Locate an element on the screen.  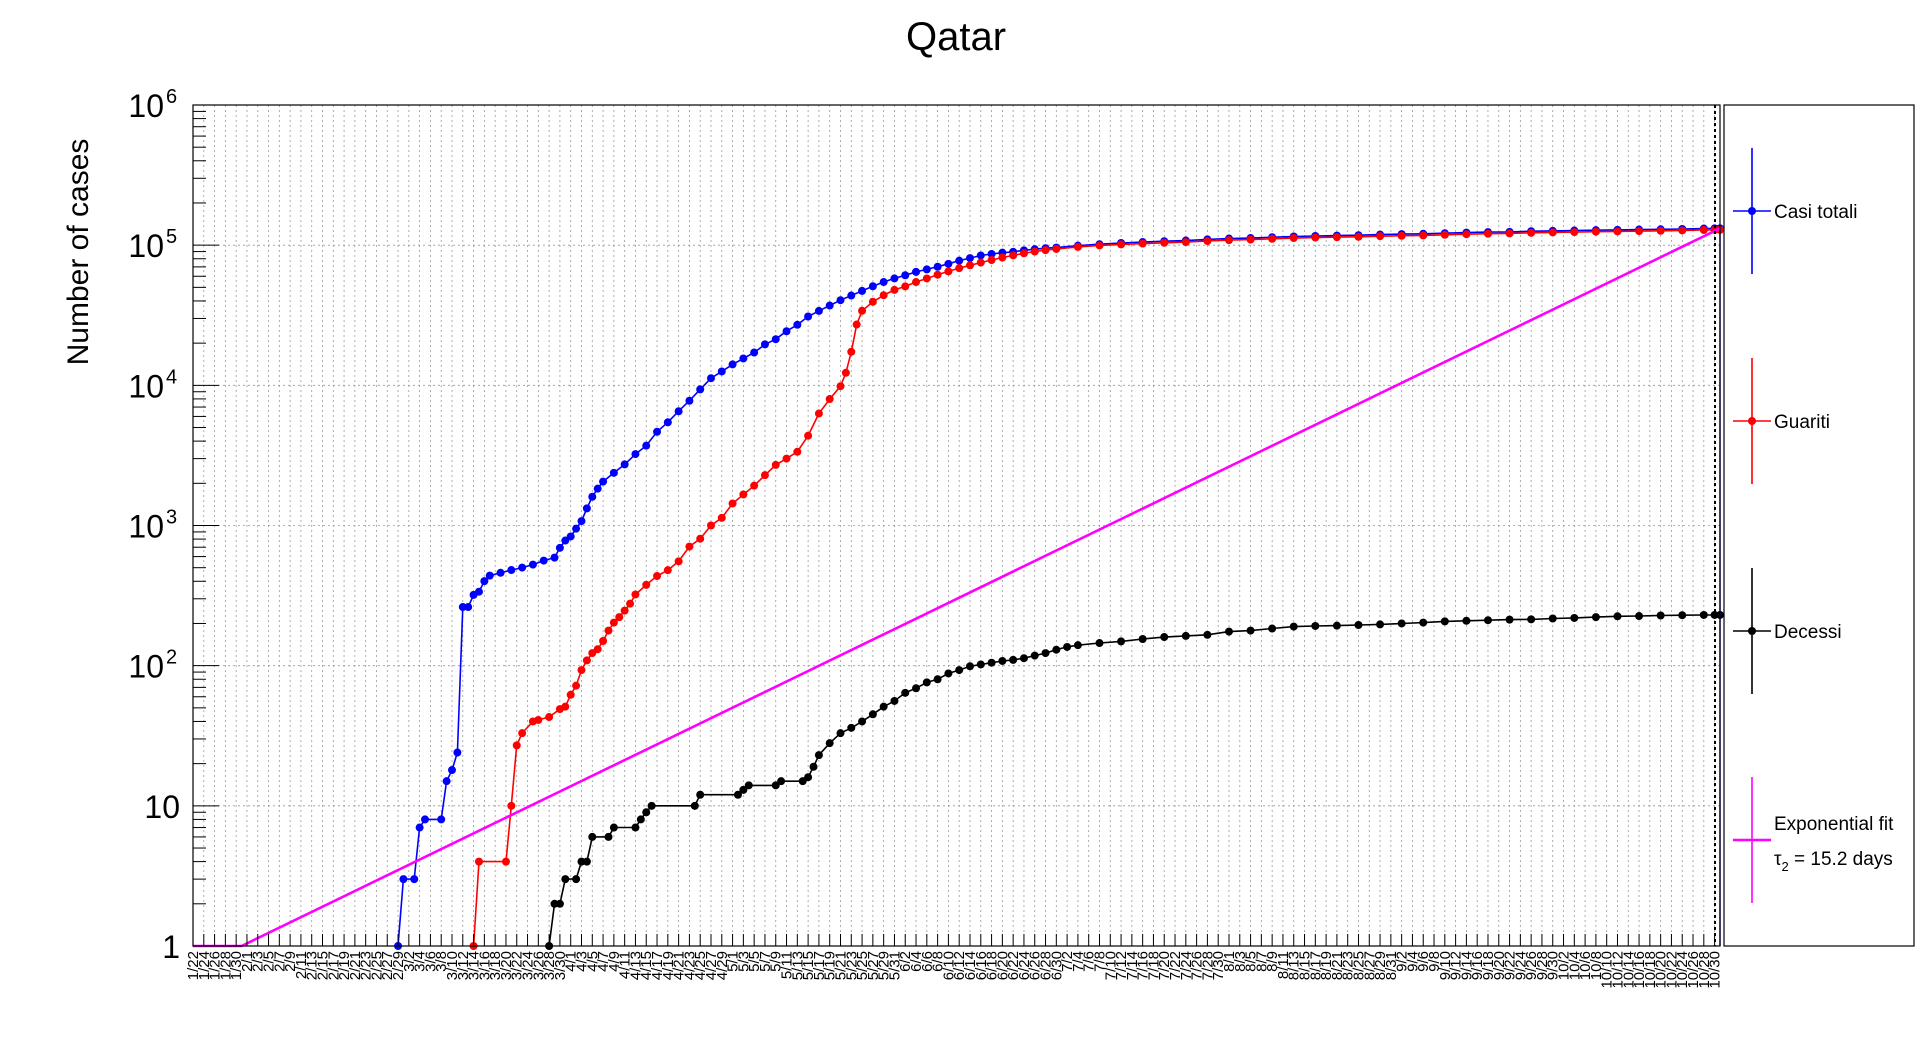
x-tick-label: 7/28 is located at coordinates (1207, 965).